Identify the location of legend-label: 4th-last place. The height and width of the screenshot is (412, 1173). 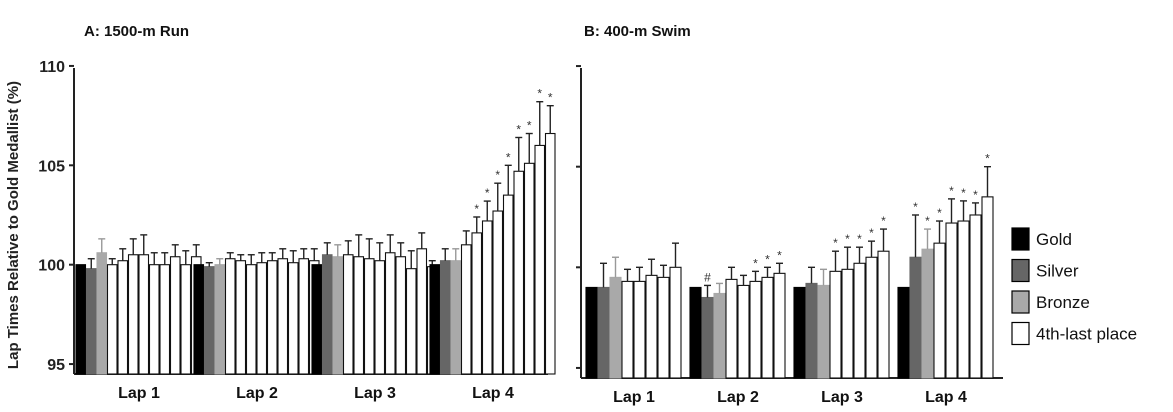
(1086, 334).